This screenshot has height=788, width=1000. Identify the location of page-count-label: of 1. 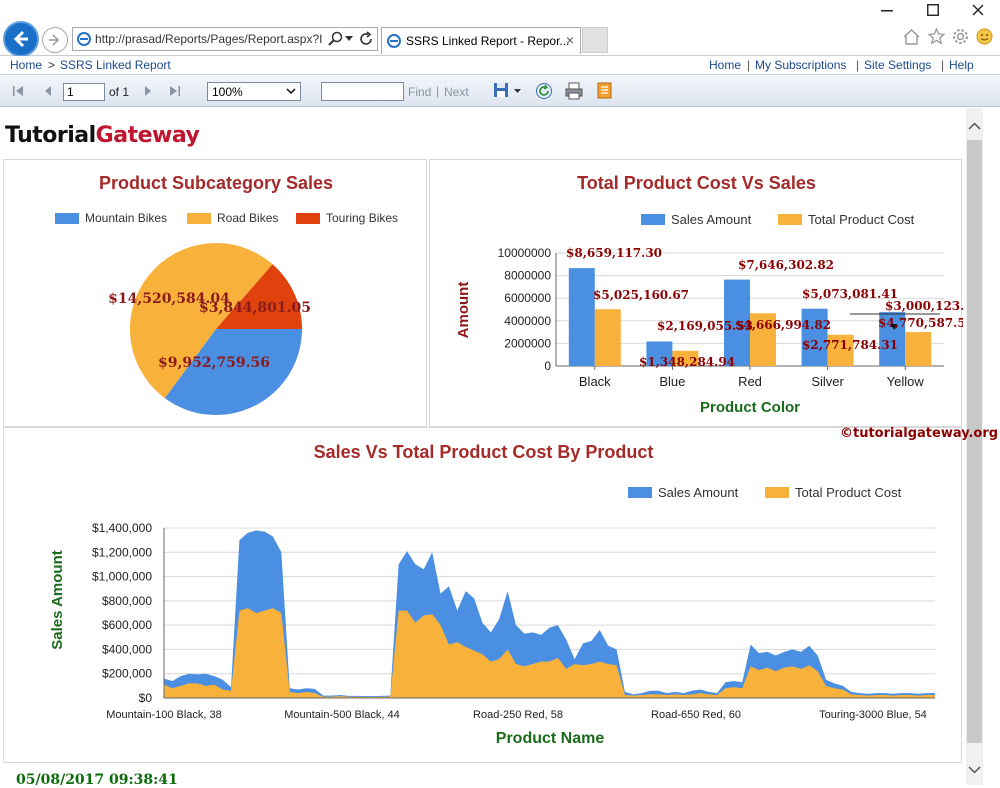
(119, 92).